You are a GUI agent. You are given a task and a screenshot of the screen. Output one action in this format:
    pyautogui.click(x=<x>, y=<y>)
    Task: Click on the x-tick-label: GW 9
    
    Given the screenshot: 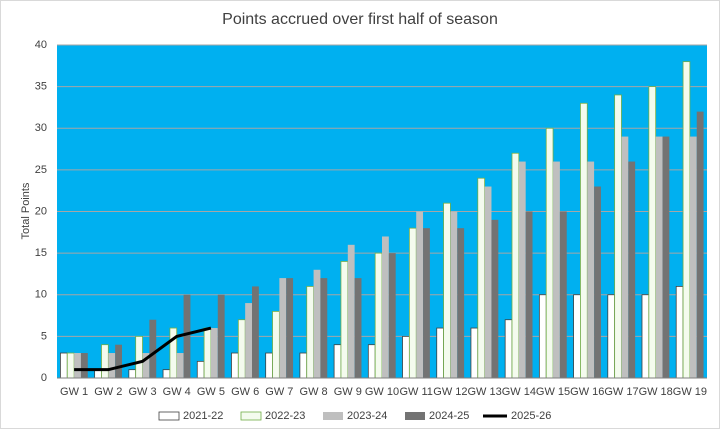 What is the action you would take?
    pyautogui.click(x=348, y=392)
    